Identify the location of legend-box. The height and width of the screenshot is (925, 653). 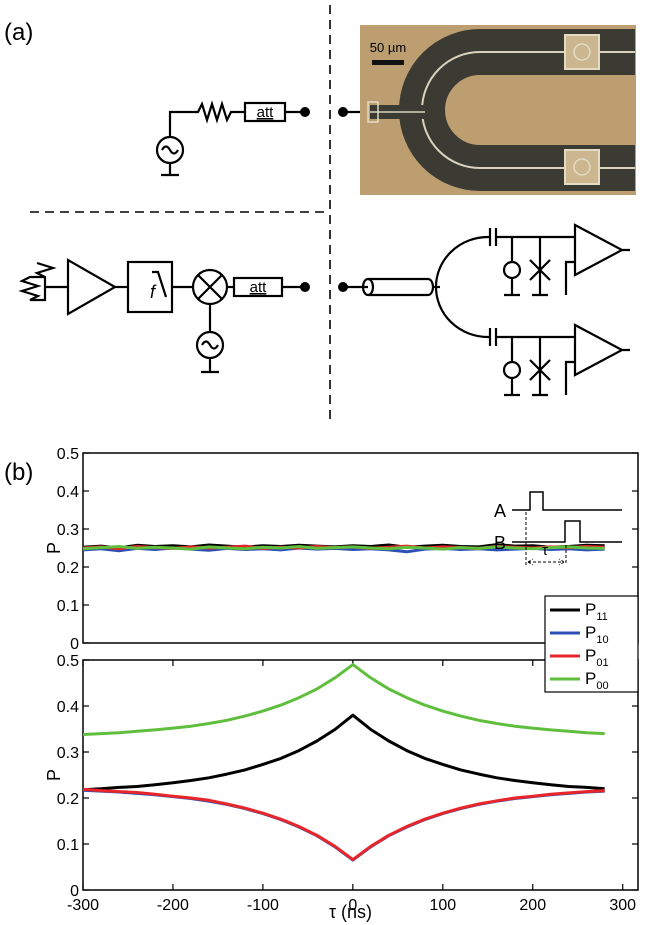
(591, 644).